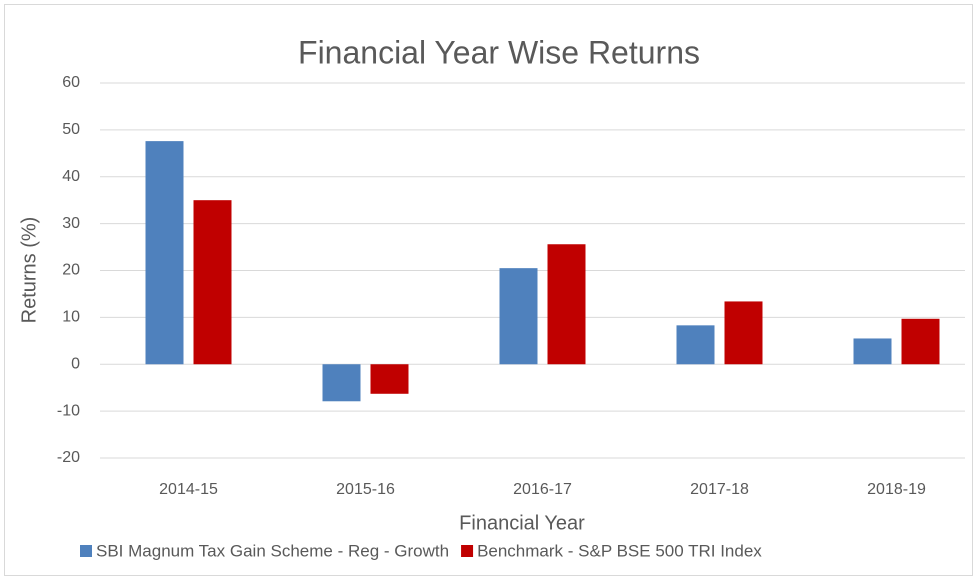  Describe the element at coordinates (75, 363) in the screenshot. I see `y-tick-label: 0` at that location.